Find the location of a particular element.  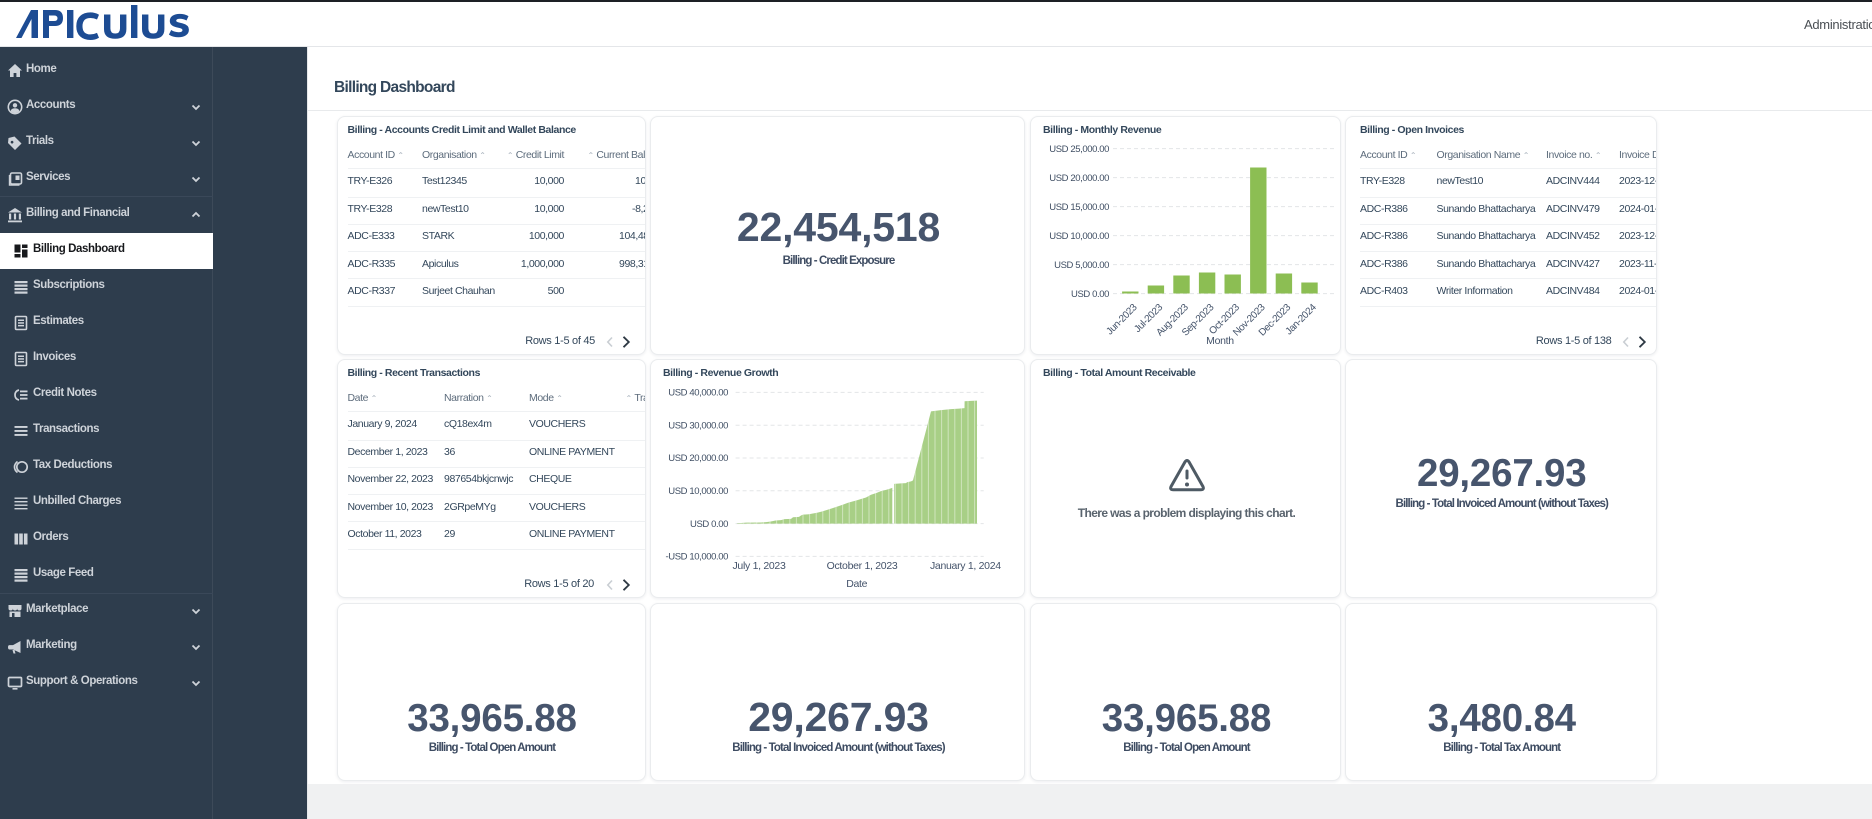

svg-text: Jun-2023 is located at coordinates (1122, 320).